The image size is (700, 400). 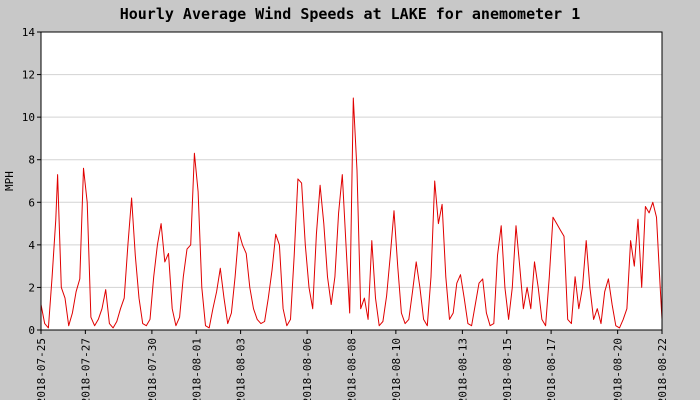 What do you see at coordinates (241, 369) in the screenshot?
I see `x-tick-label: 2018-08-03` at bounding box center [241, 369].